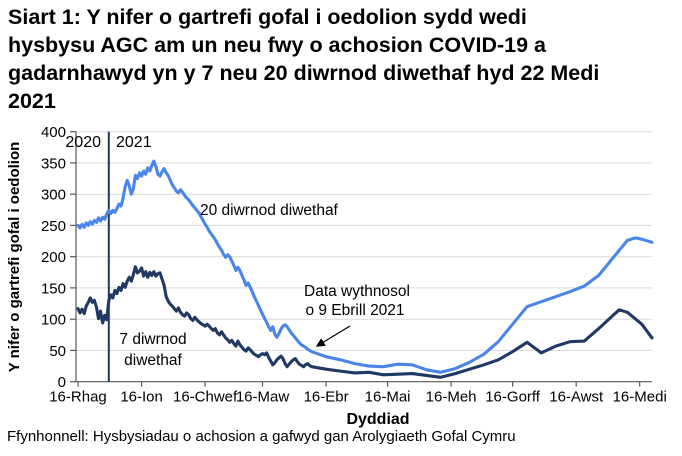 This screenshot has height=456, width=682. I want to click on x-tick-label-16-Rhag: 16-Rhag, so click(78, 397).